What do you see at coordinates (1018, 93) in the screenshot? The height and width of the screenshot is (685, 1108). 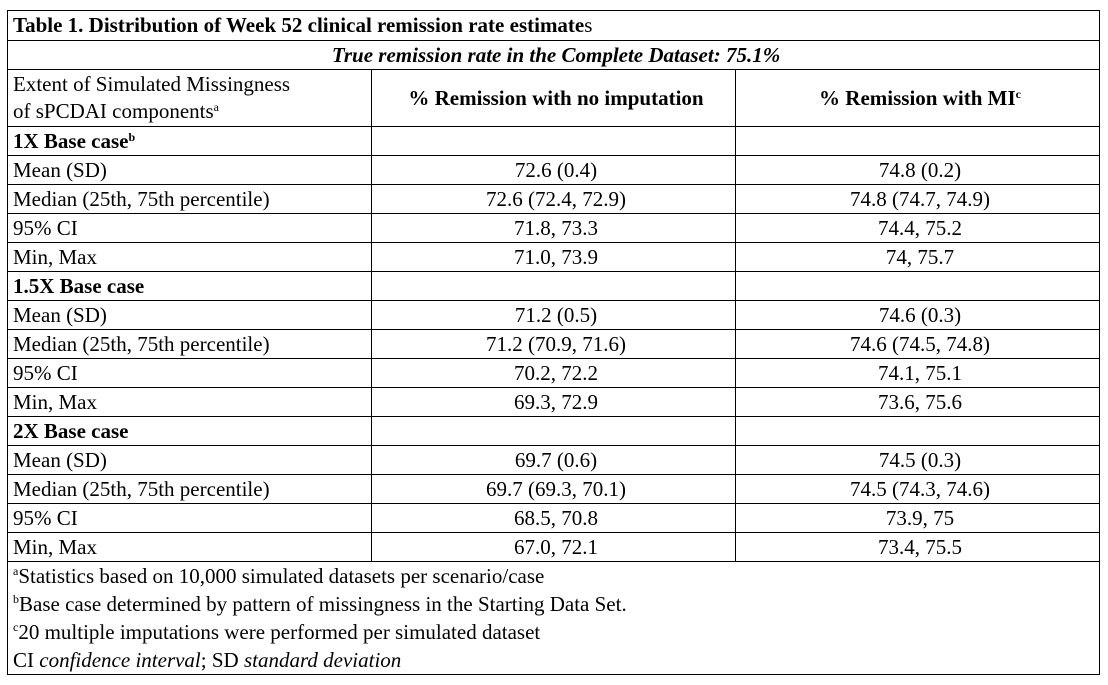 I see `footnote-ref-c: c` at bounding box center [1018, 93].